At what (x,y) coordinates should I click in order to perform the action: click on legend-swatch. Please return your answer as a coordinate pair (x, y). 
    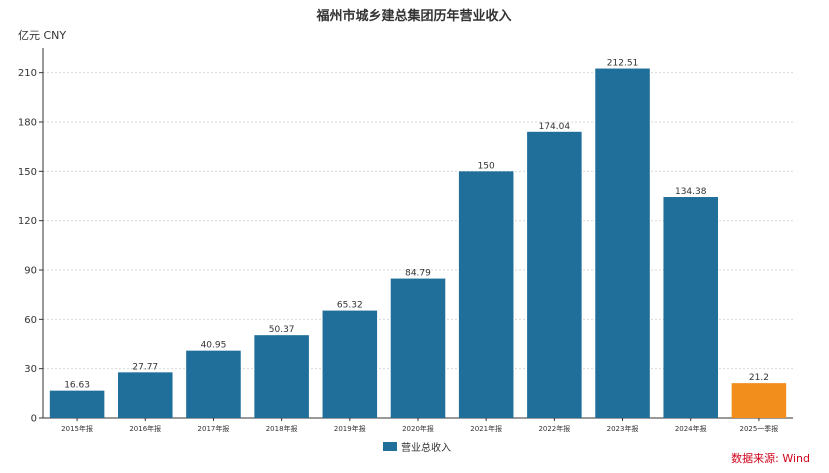
    Looking at the image, I should click on (390, 446).